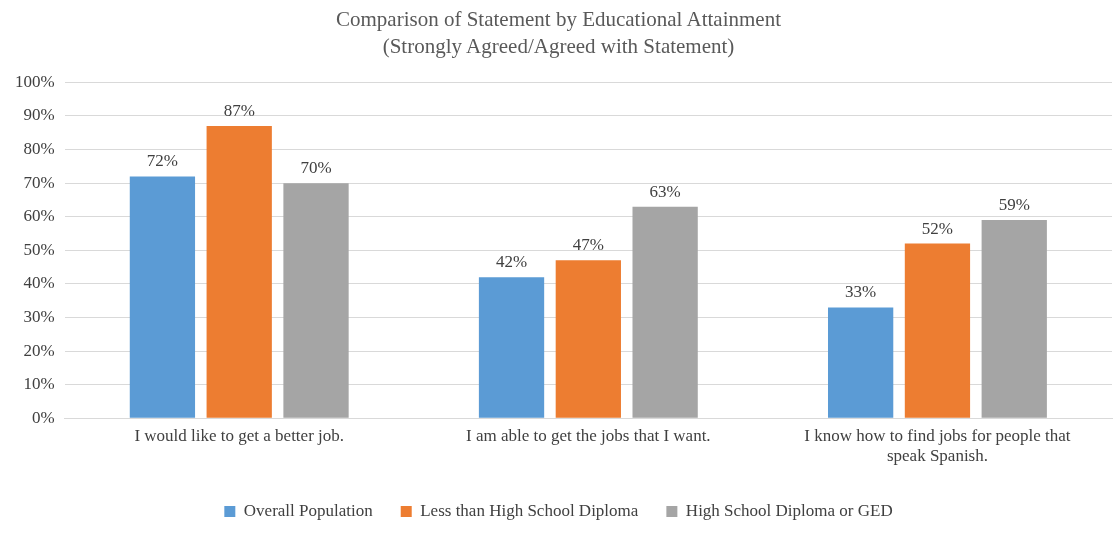 The width and height of the screenshot is (1117, 535). I want to click on data-label: 70%, so click(316, 168).